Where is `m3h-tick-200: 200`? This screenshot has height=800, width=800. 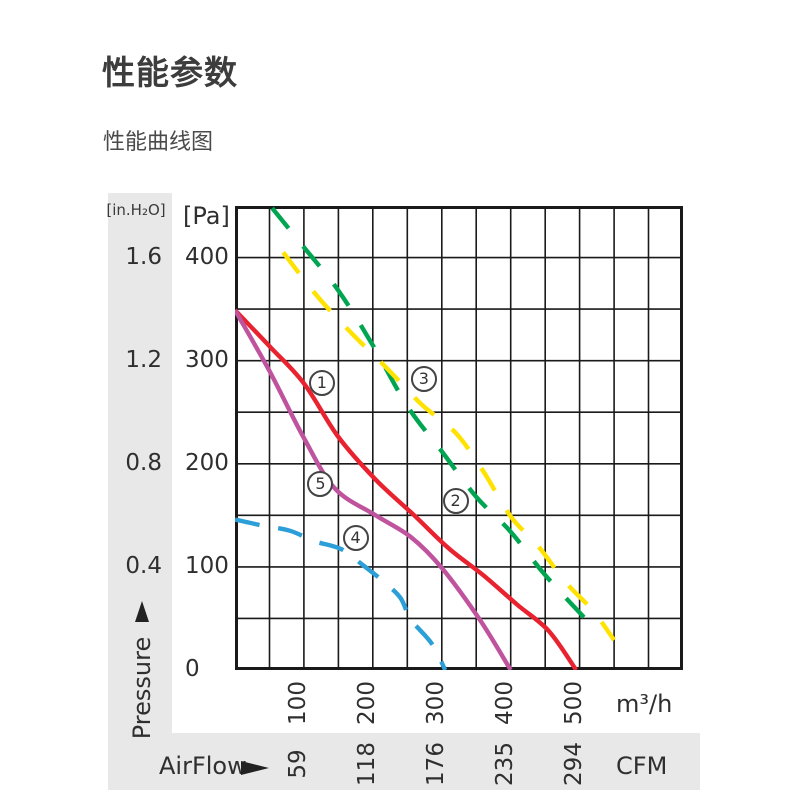
m3h-tick-200: 200 is located at coordinates (366, 703).